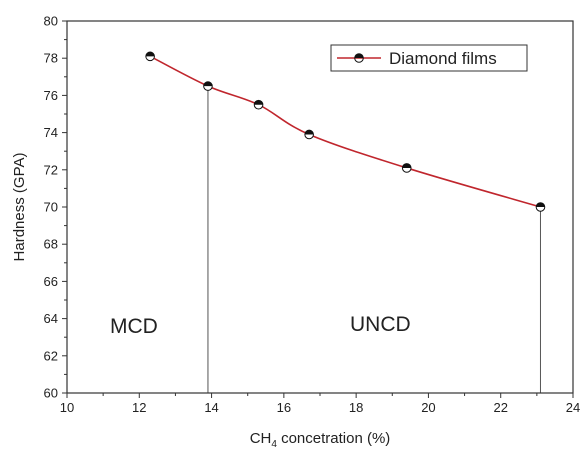 This screenshot has width=581, height=452. I want to click on y-tick-label: 68, so click(51, 244).